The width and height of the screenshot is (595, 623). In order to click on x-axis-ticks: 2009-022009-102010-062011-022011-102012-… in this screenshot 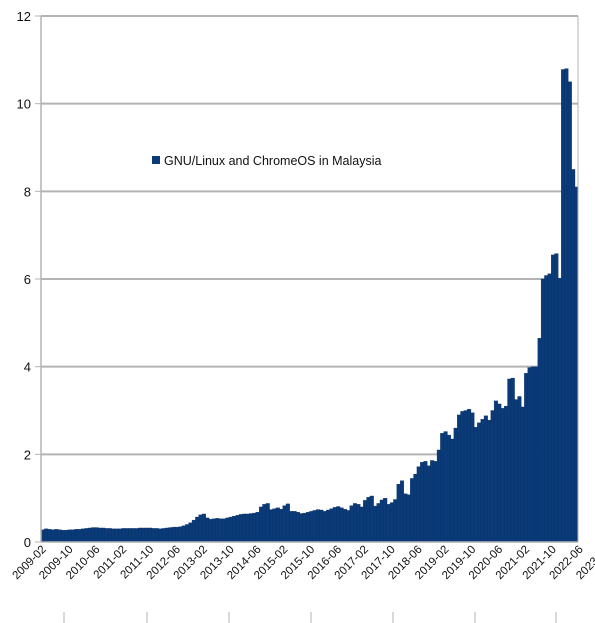, I will do `click(302, 583)`.